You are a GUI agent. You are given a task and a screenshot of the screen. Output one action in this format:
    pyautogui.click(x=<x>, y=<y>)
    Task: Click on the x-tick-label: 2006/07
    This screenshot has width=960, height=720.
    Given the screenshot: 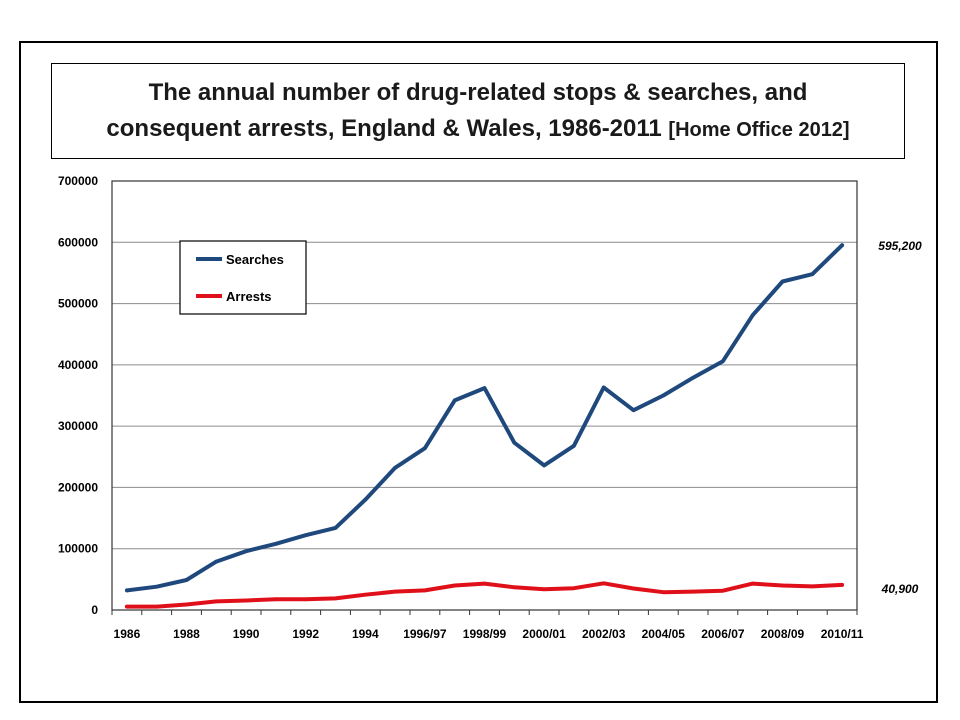 What is the action you would take?
    pyautogui.click(x=723, y=634)
    